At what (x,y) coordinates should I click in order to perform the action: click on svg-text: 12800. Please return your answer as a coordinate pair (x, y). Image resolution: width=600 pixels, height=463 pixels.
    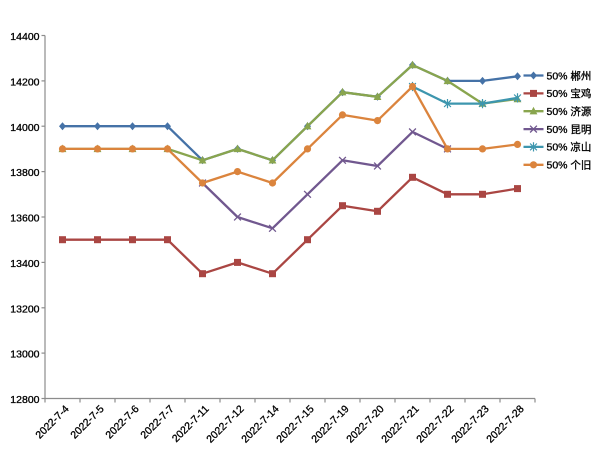
    Looking at the image, I should click on (24, 400).